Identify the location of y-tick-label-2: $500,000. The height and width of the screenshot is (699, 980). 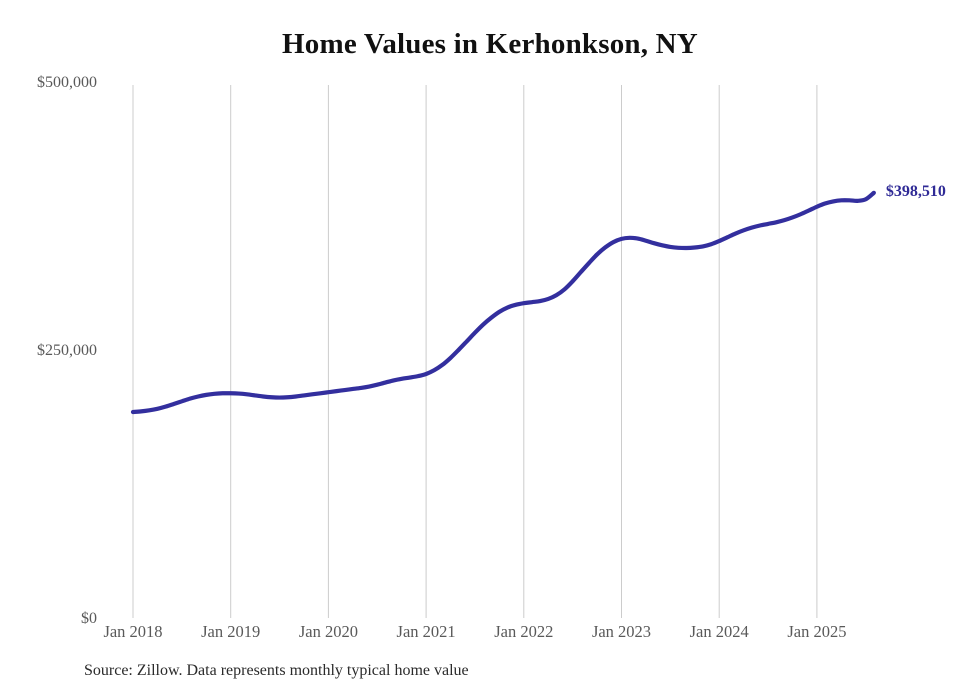
(67, 82).